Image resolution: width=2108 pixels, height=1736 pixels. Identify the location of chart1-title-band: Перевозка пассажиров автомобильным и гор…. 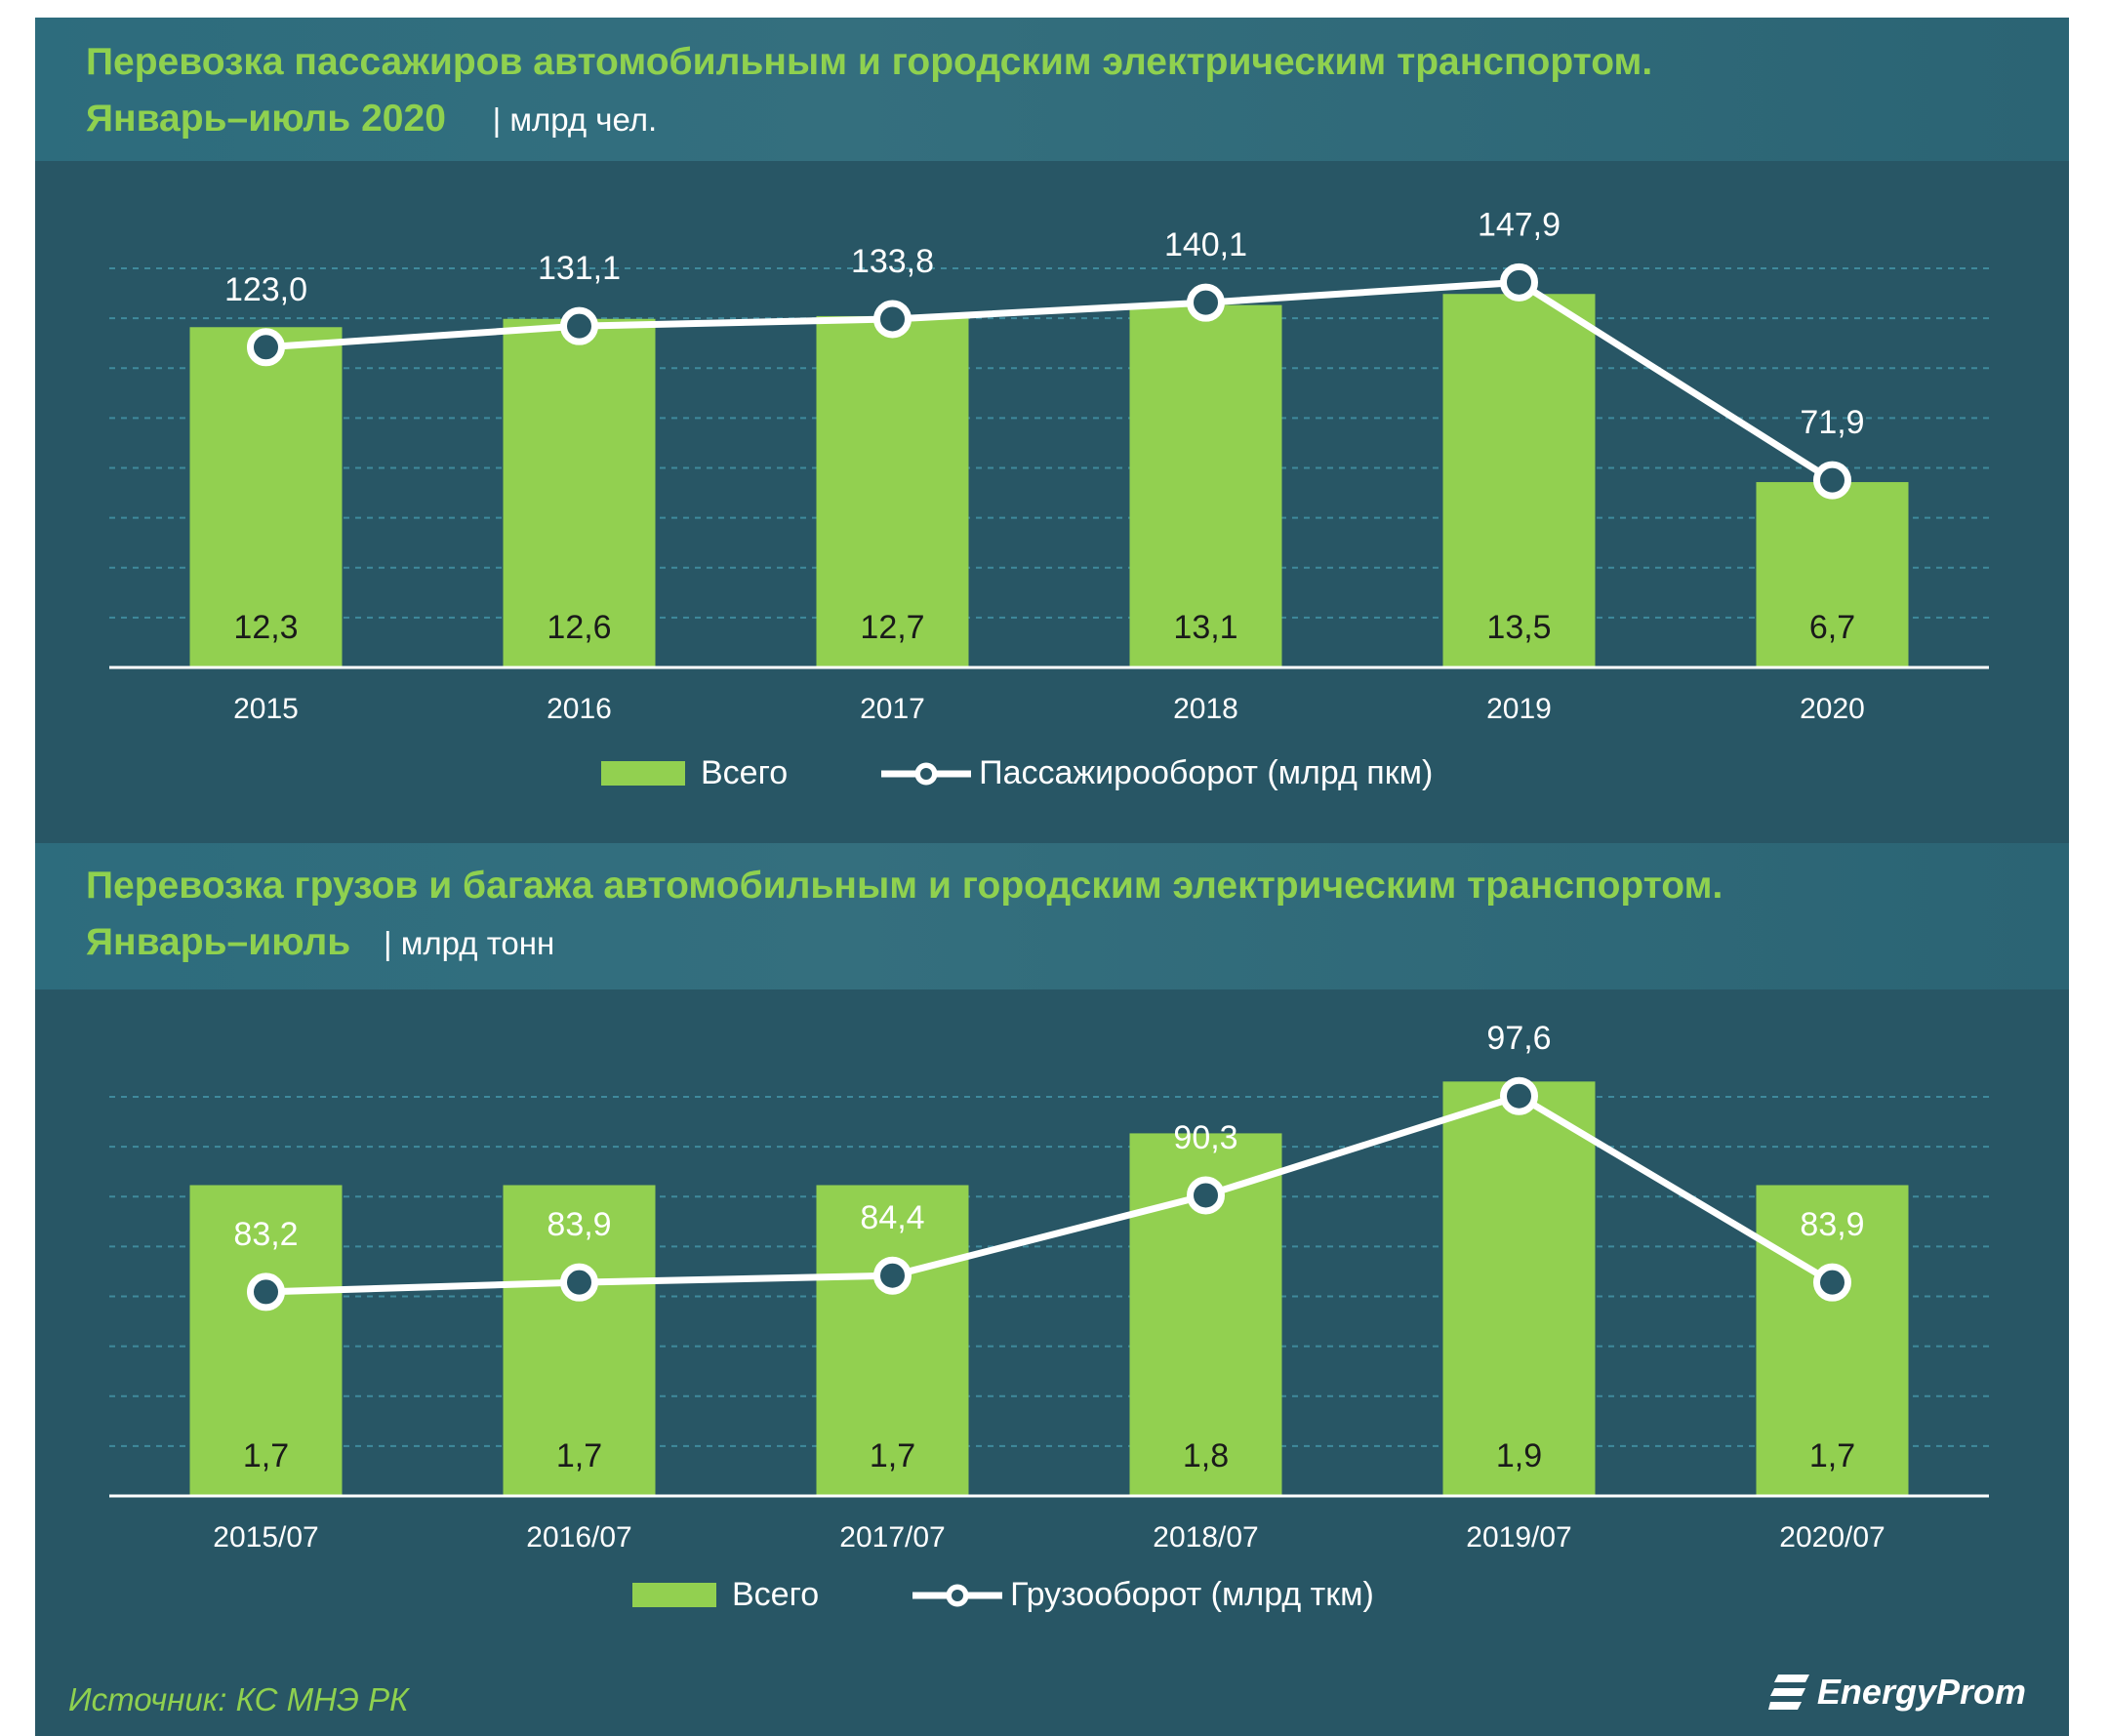
(1052, 89).